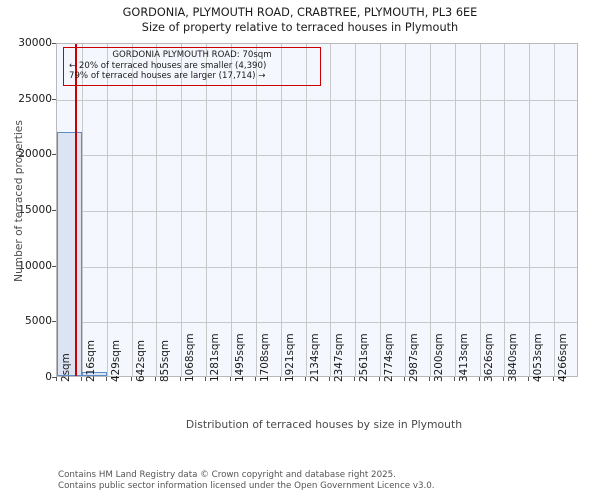 The height and width of the screenshot is (500, 600). Describe the element at coordinates (35, 98) in the screenshot. I see `y-axis-tick-label: 25000` at that location.